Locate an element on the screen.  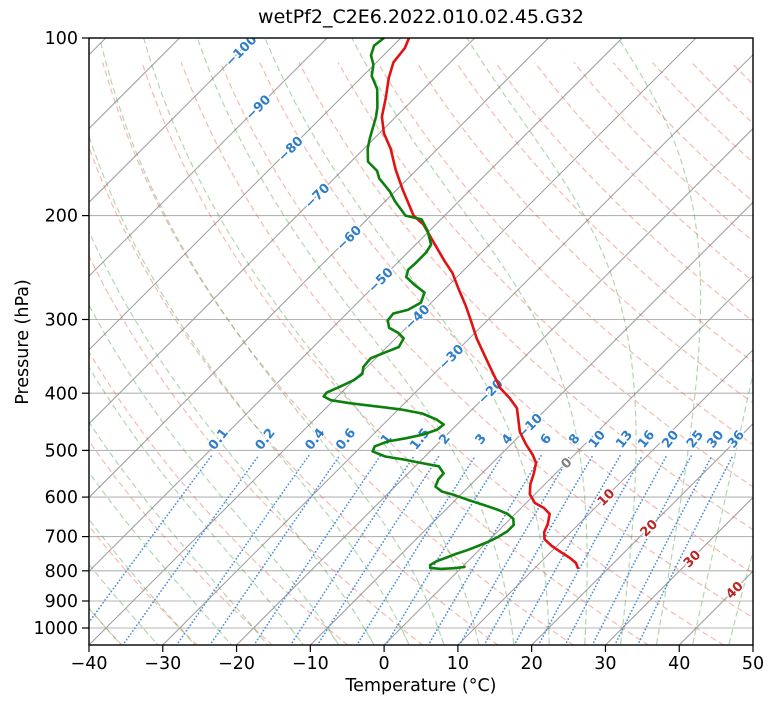
line-label: 8 is located at coordinates (574, 439).